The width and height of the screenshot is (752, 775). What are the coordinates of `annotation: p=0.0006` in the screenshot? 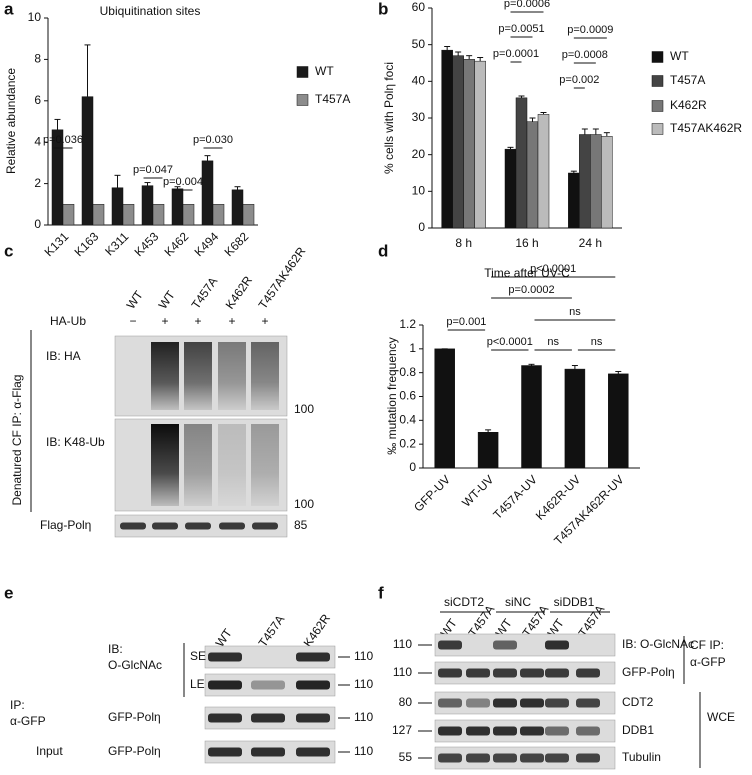 It's located at (527, 5).